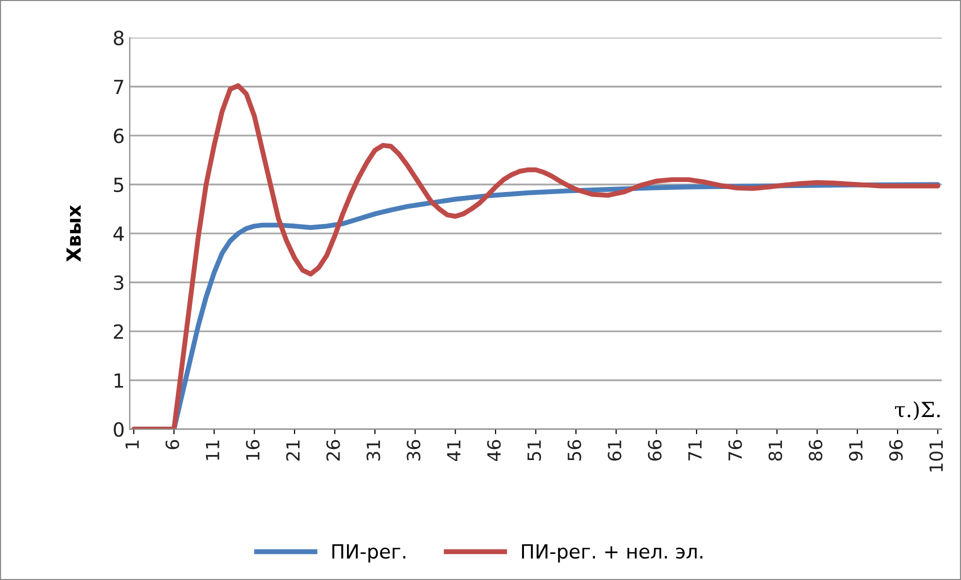  I want to click on x-tick-label: 61, so click(615, 450).